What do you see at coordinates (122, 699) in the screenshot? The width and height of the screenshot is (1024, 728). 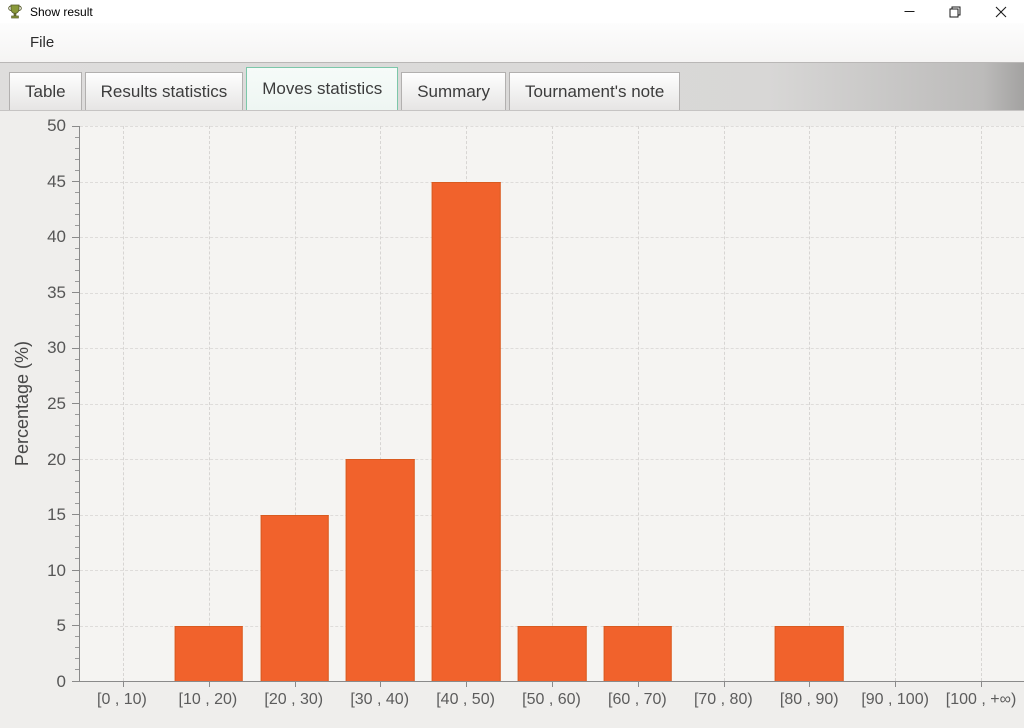 I see `x-axis-tick-label: [0 , 10)` at bounding box center [122, 699].